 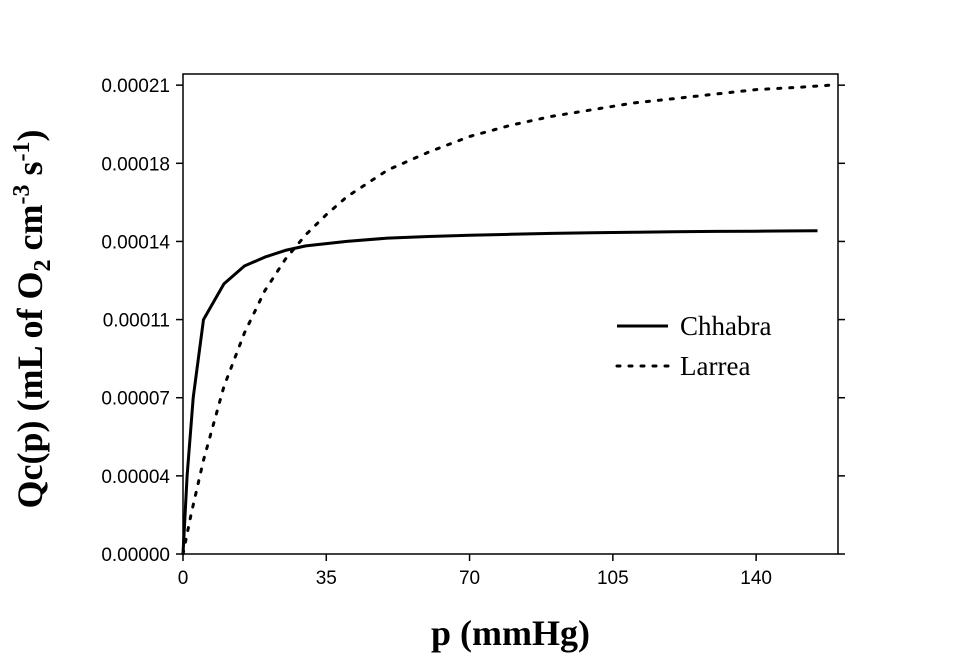 What do you see at coordinates (135, 399) in the screenshot?
I see `y-tick-label: 0.00007` at bounding box center [135, 399].